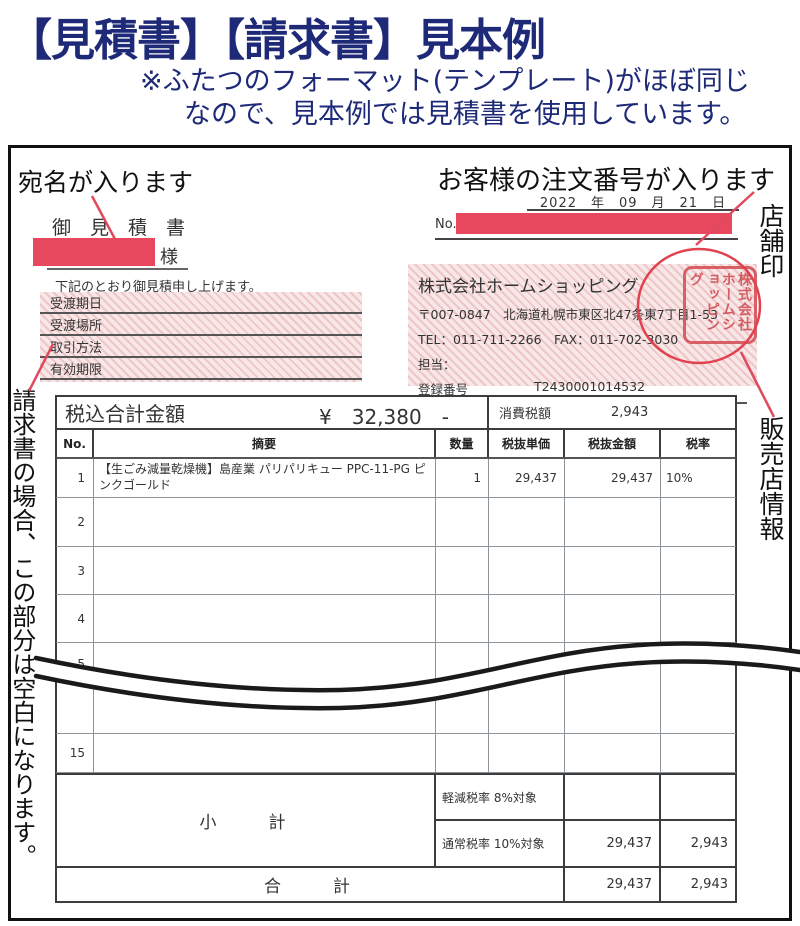 The width and height of the screenshot is (800, 926). Describe the element at coordinates (465, 114) in the screenshot. I see `subtitle-line2: なので、見本例では見積書を使用しています。` at that location.